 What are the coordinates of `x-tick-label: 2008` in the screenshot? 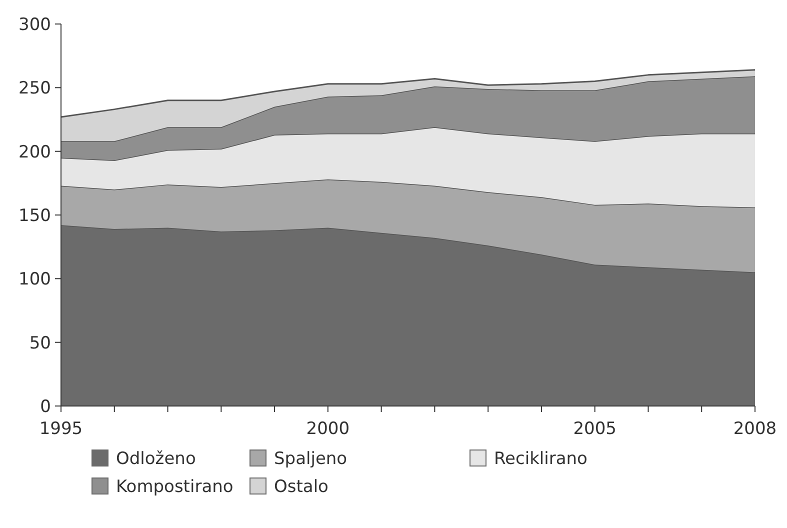 It's located at (755, 429).